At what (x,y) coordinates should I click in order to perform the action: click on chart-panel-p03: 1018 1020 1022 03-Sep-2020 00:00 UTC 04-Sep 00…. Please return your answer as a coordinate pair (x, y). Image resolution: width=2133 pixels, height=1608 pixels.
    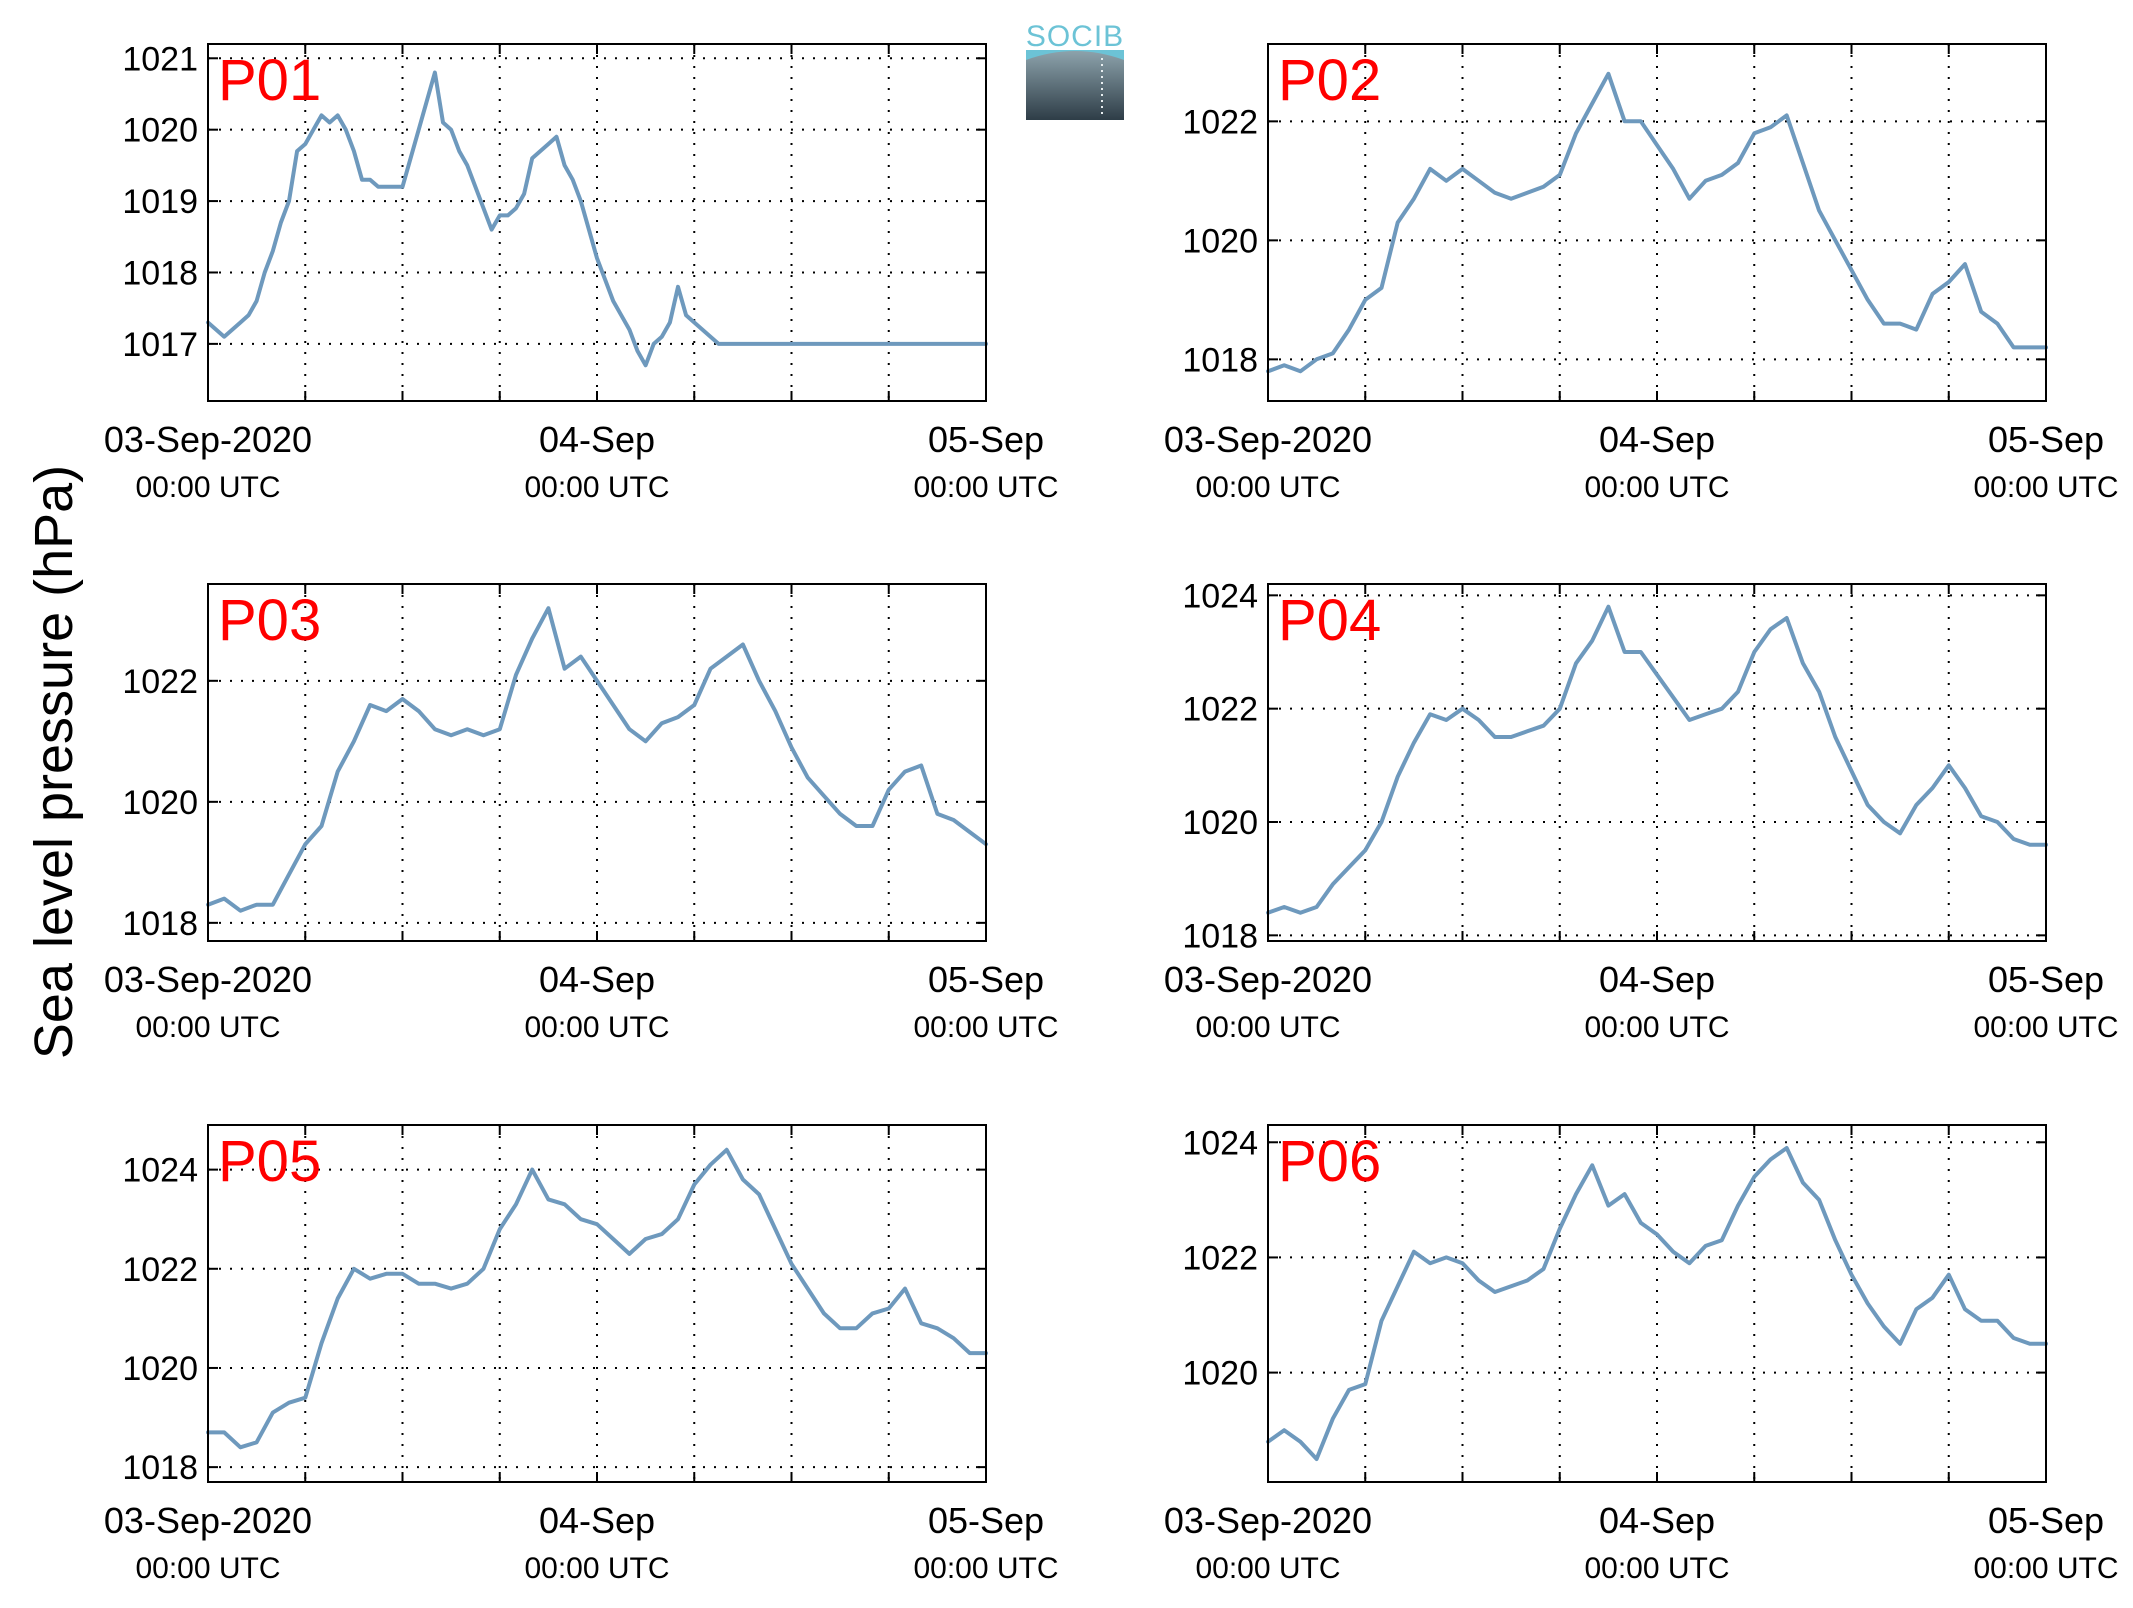
    Looking at the image, I should click on (581, 813).